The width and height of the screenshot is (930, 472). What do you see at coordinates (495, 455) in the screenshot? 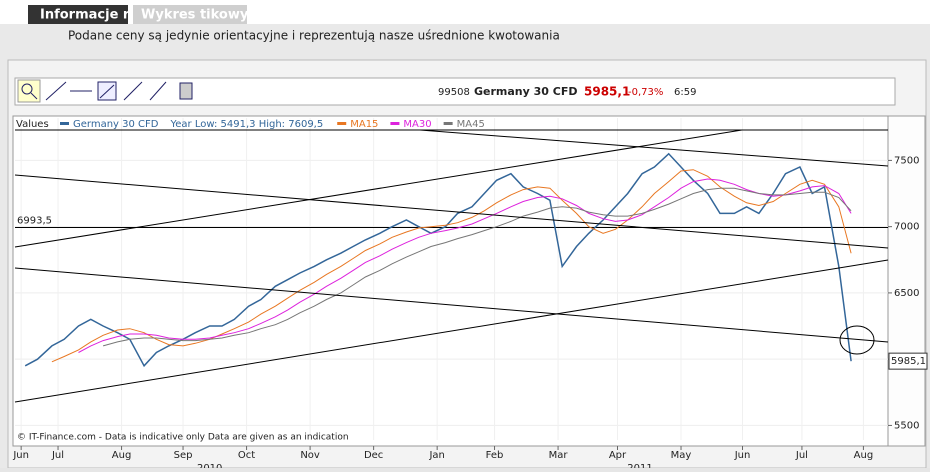
I see `x-tick-label: Feb` at bounding box center [495, 455].